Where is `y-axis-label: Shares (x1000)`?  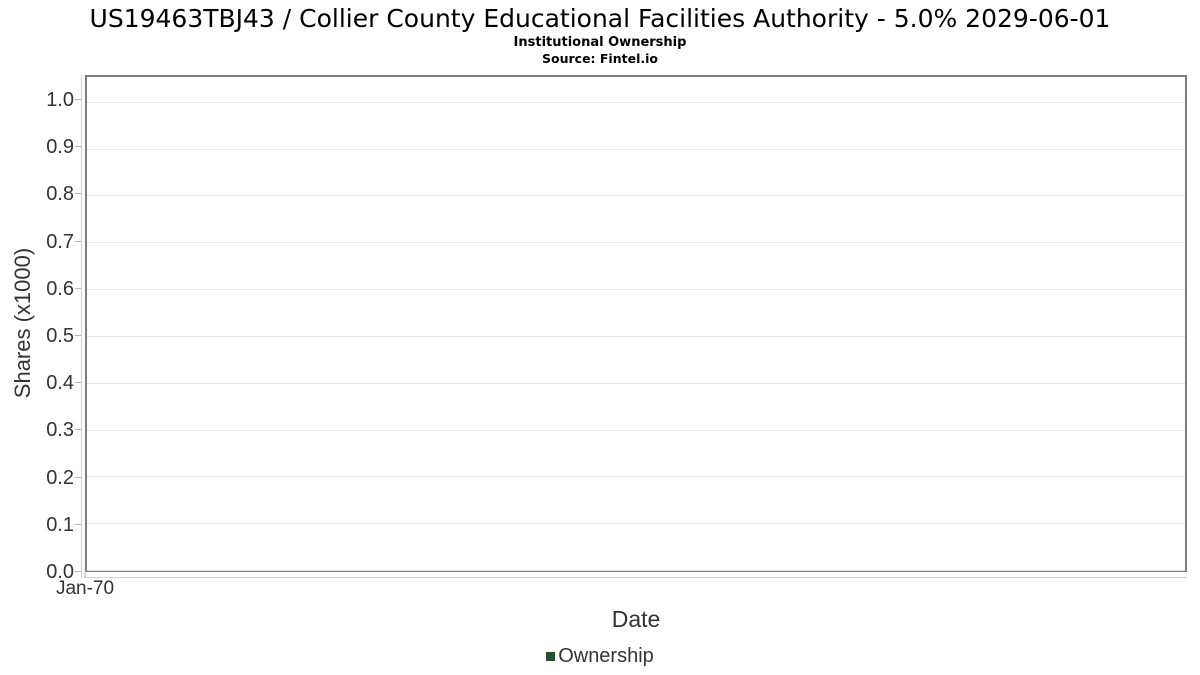 y-axis-label: Shares (x1000) is located at coordinates (22, 323).